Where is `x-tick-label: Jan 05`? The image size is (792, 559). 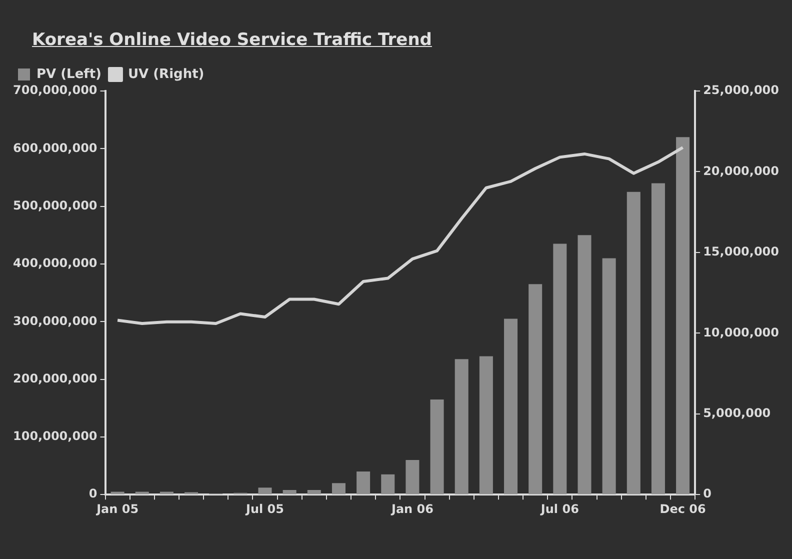
x-tick-label: Jan 05 is located at coordinates (117, 509).